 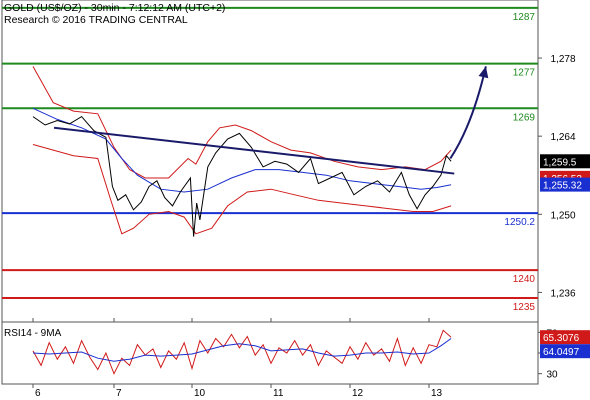 I want to click on time-tick-label-2: 7, so click(x=119, y=393).